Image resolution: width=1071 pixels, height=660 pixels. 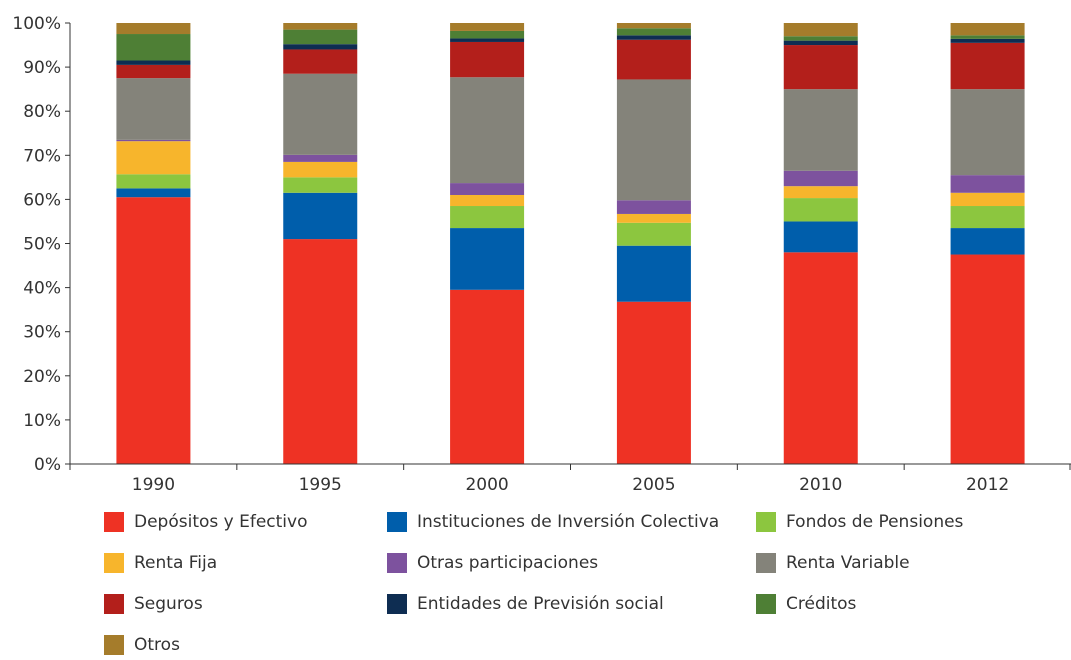 What do you see at coordinates (653, 26) in the screenshot?
I see `bar-segment-otros-2005` at bounding box center [653, 26].